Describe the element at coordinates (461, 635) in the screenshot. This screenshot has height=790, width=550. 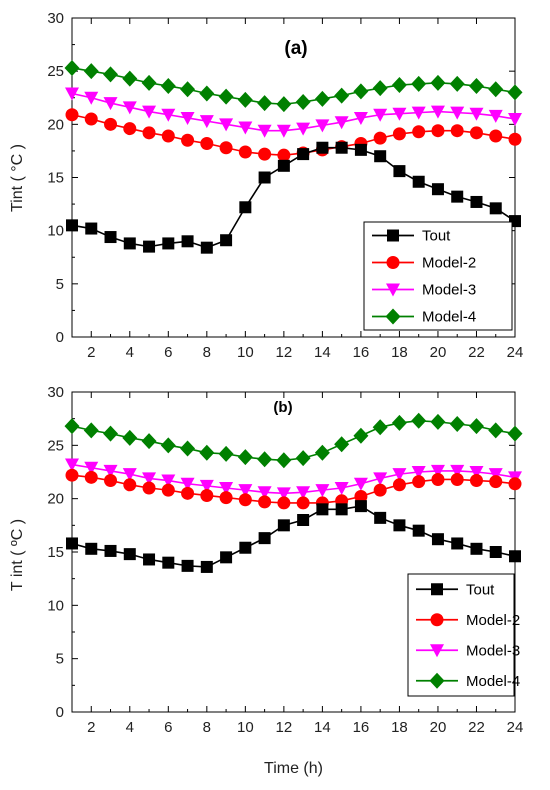
I see `legend-box` at that location.